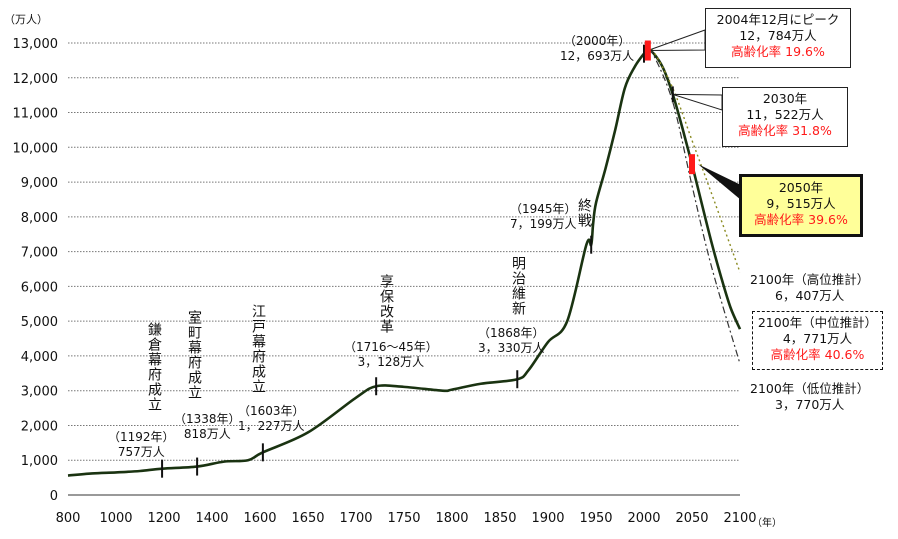  Describe the element at coordinates (785, 117) in the screenshot. I see `callout-2030: 2030年 11，522万人 高齢化率 31.8%` at that location.